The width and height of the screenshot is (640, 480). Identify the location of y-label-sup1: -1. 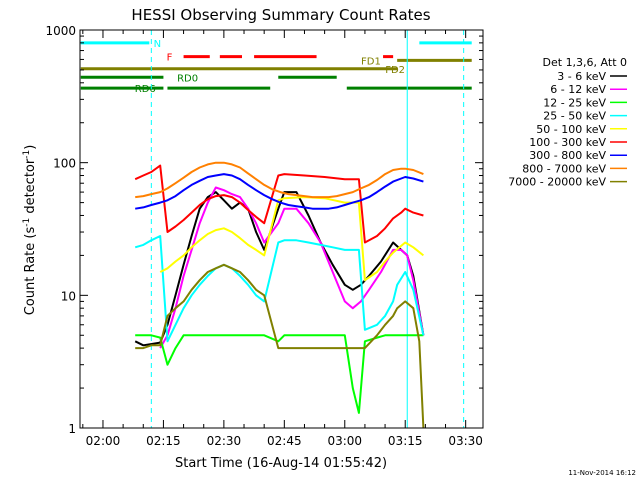
(27, 222).